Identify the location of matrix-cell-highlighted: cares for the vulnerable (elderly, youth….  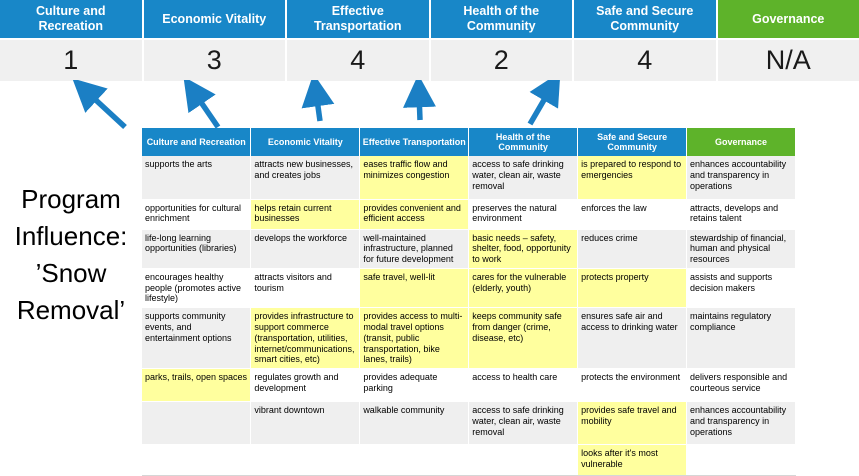
(523, 287).